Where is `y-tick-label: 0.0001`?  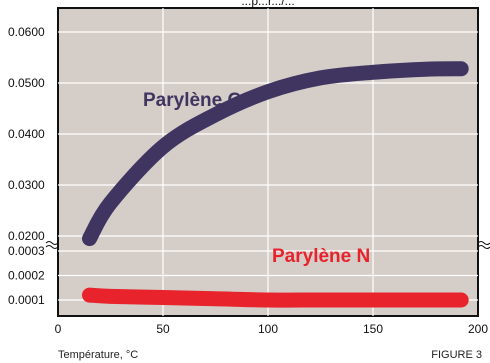 y-tick-label: 0.0001 is located at coordinates (26, 300).